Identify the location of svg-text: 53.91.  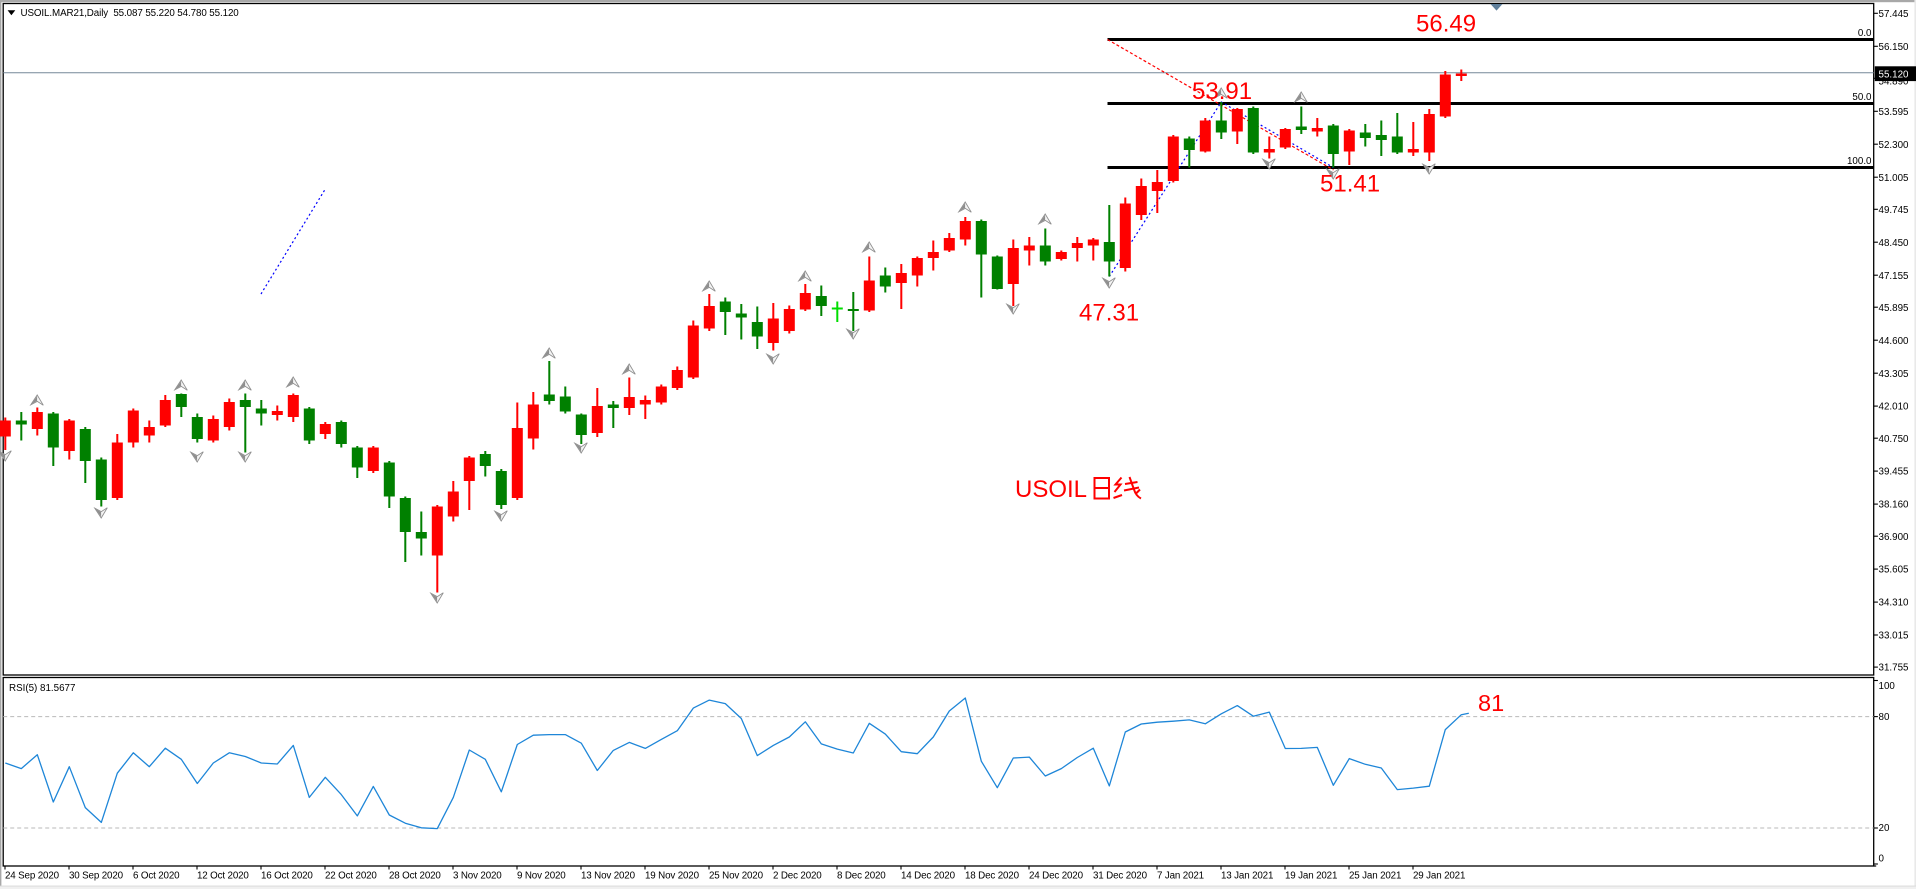
(1222, 91).